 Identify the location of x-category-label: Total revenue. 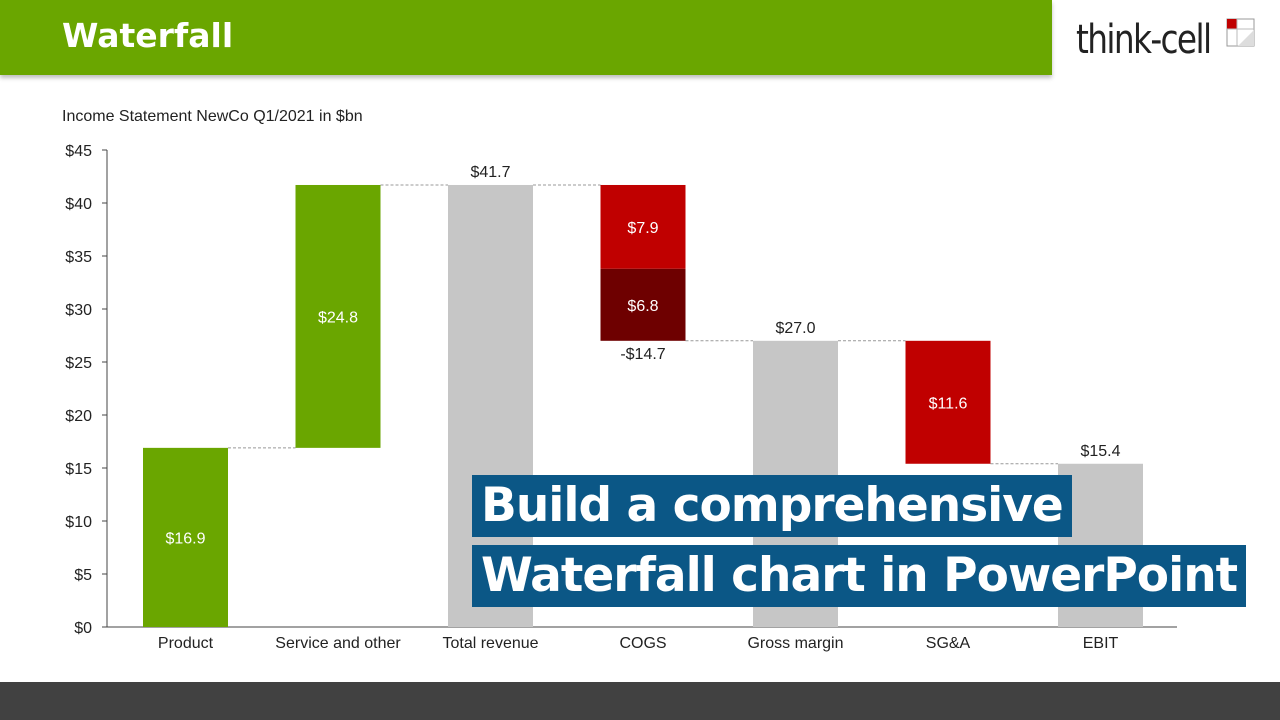
(490, 643).